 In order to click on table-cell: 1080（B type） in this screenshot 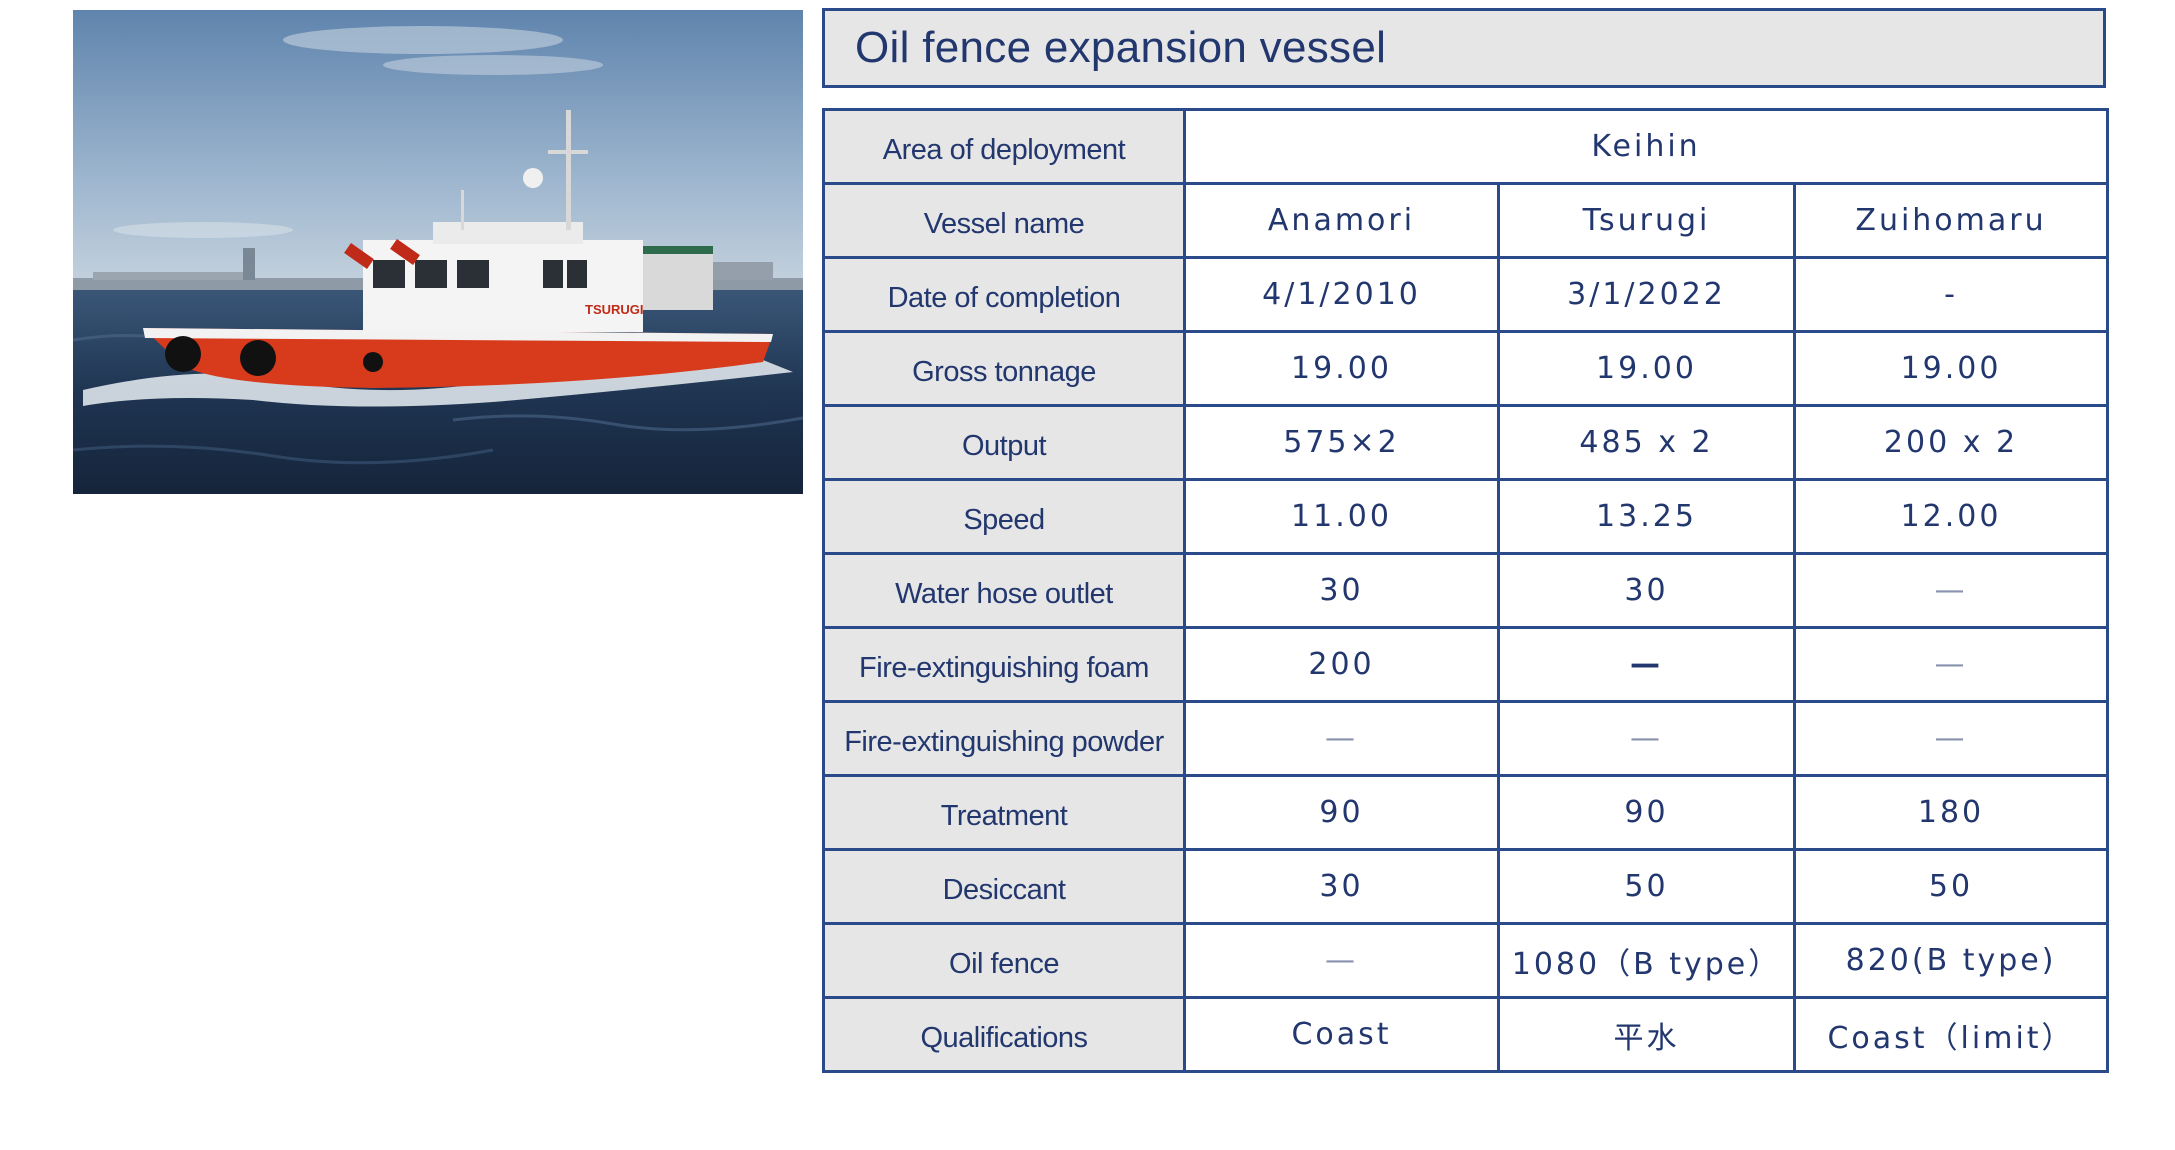, I will do `click(1646, 960)`.